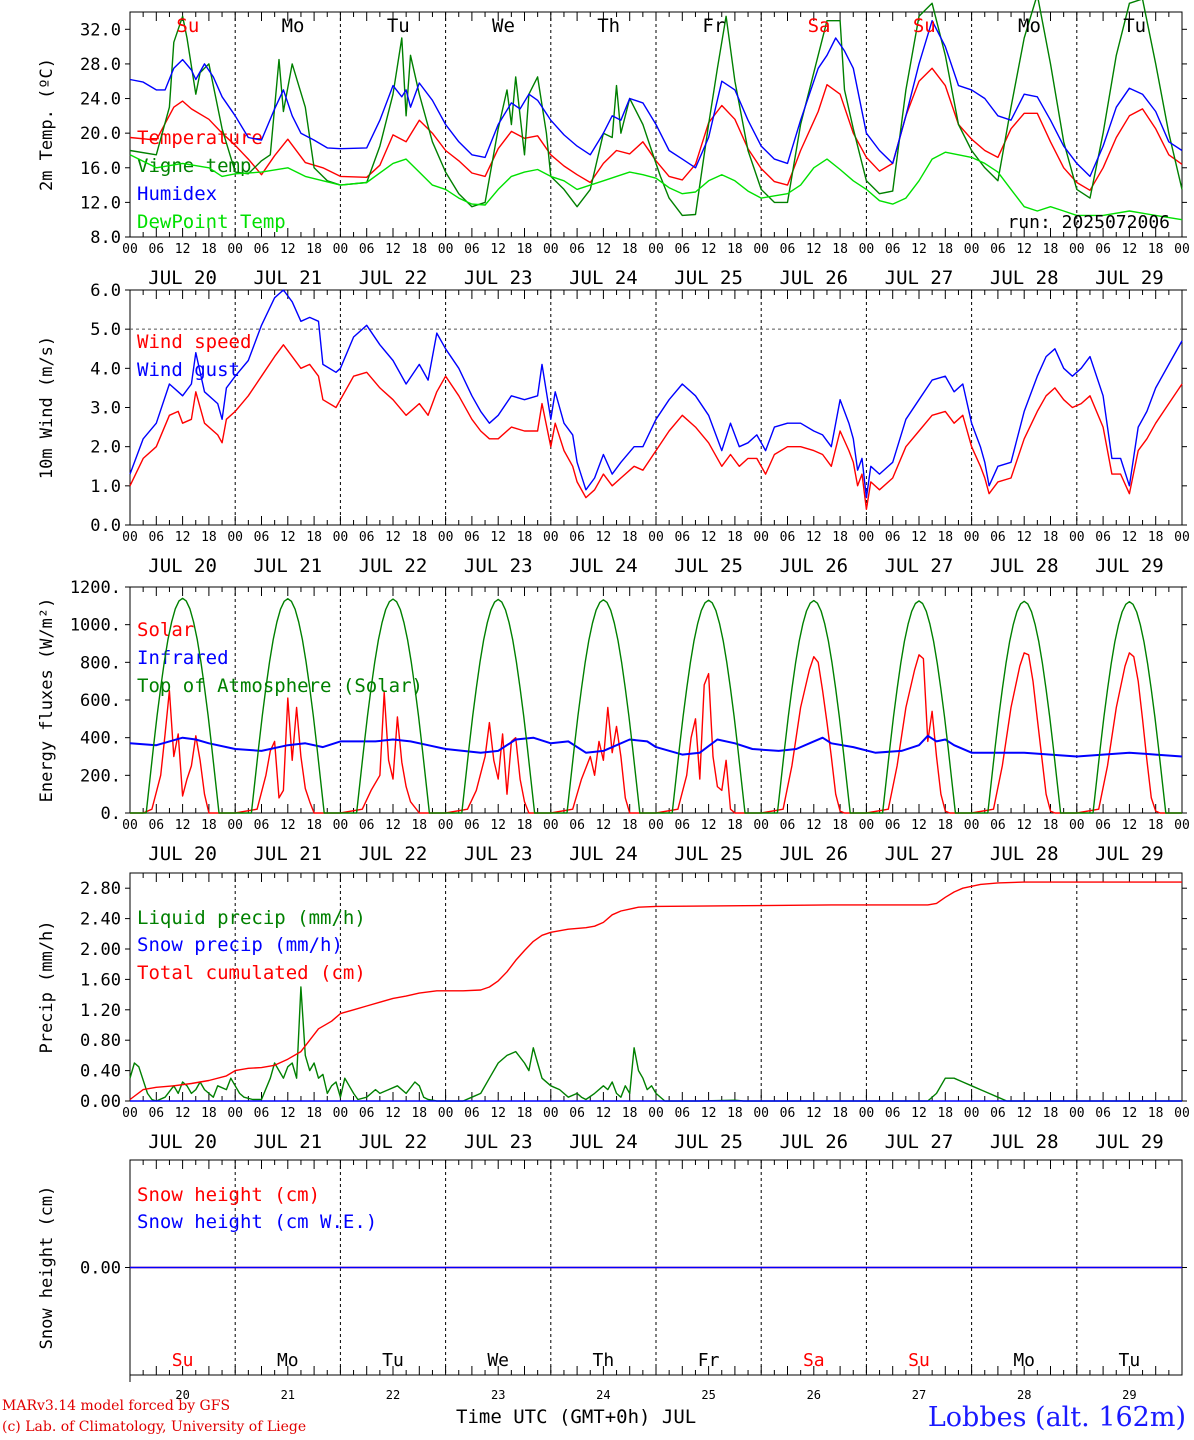  I want to click on temp-date-label: JUL 29, so click(1129, 278).